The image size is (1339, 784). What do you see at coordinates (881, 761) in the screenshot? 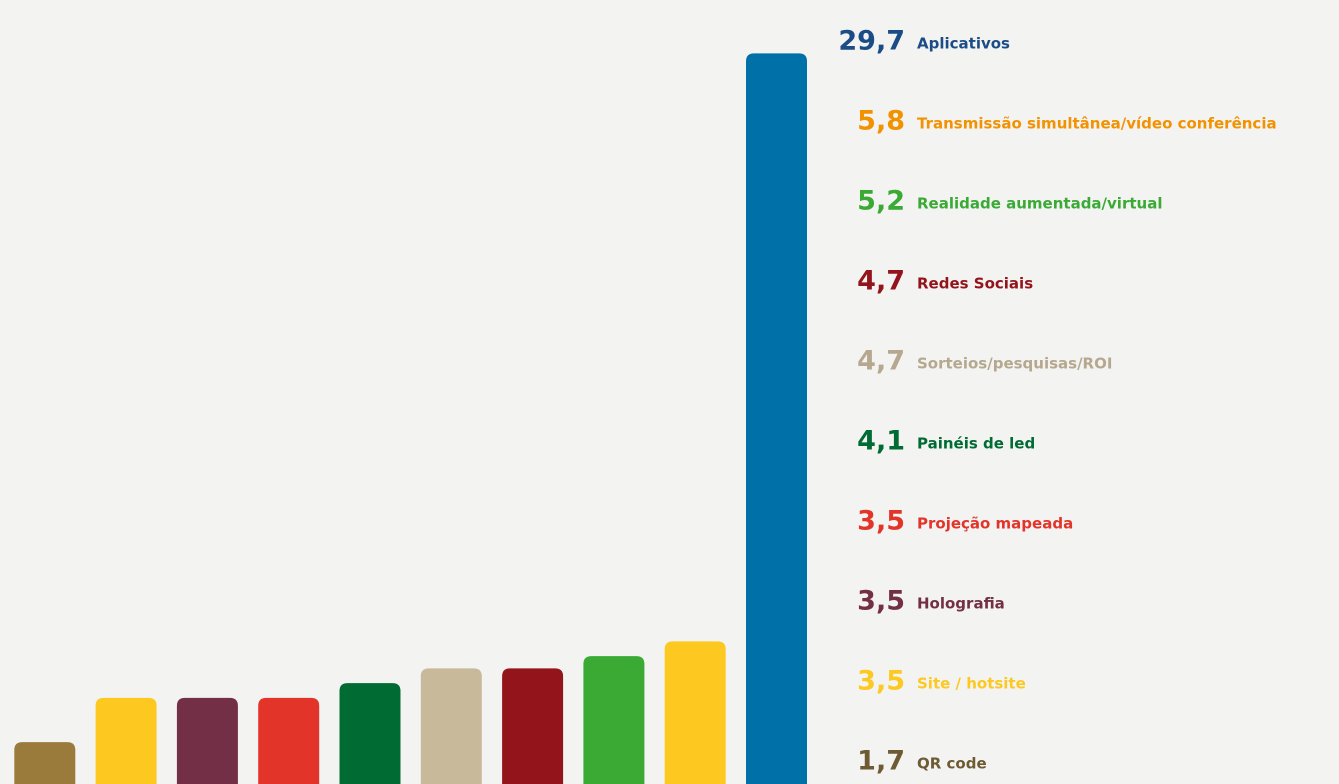
I see `value-label: 1,7` at bounding box center [881, 761].